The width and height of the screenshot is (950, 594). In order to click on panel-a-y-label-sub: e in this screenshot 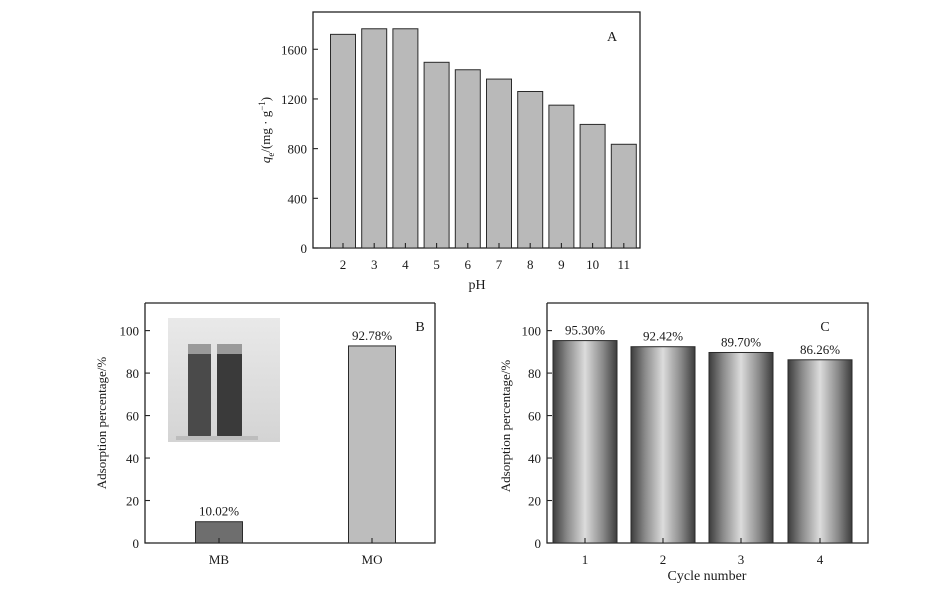, I will do `click(271, 155)`.